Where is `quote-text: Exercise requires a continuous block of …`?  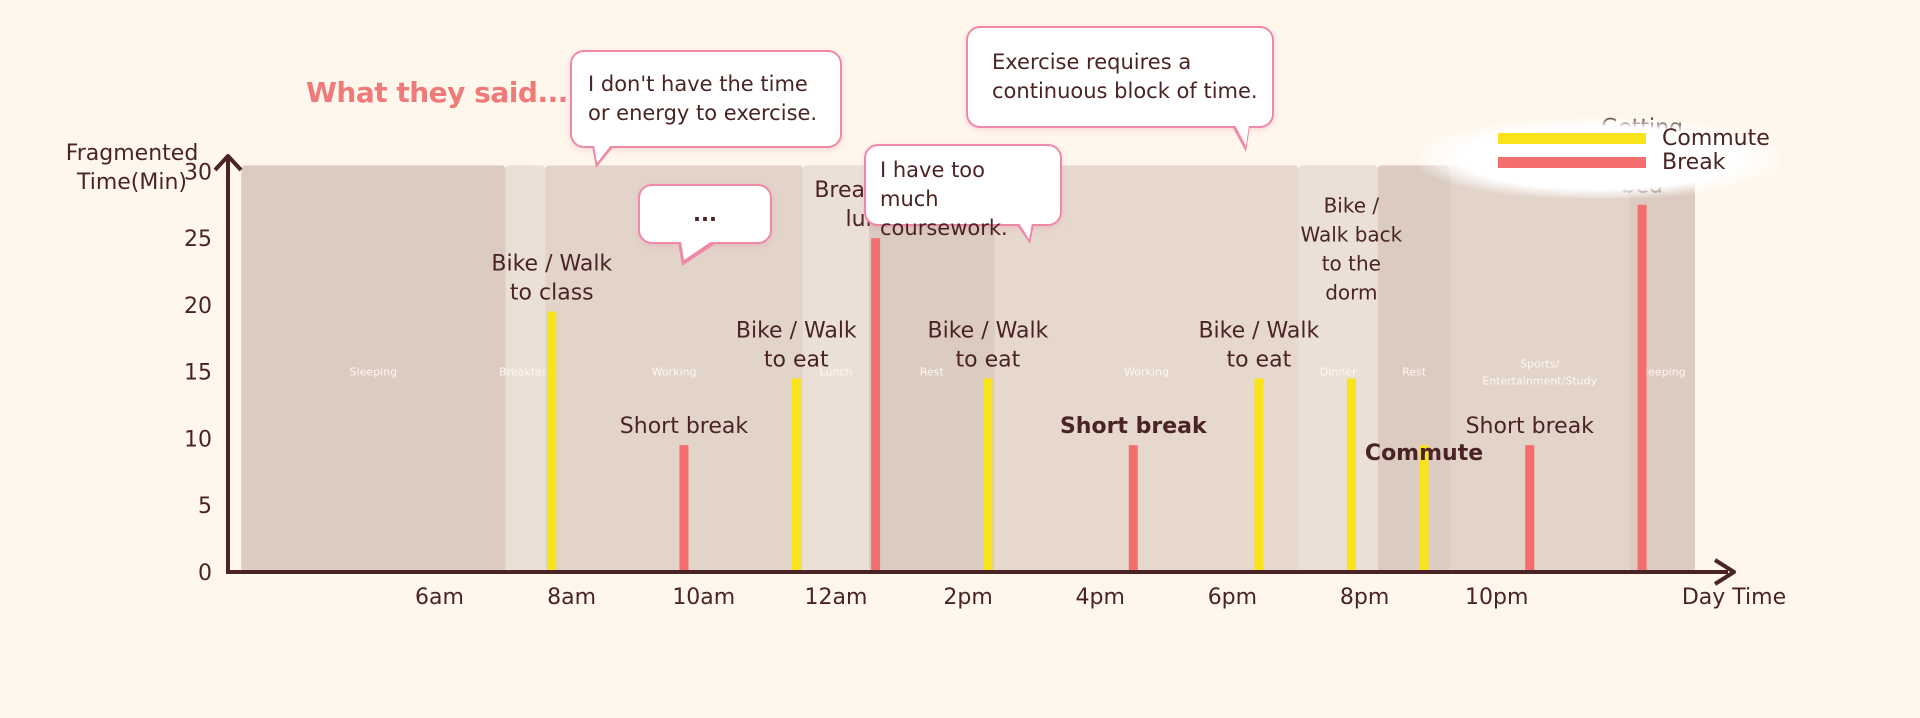 quote-text: Exercise requires a continuous block of … is located at coordinates (1125, 76).